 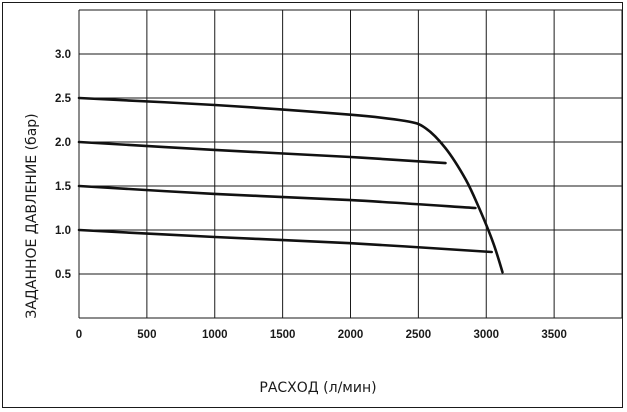 What do you see at coordinates (351, 335) in the screenshot?
I see `x-tick-label: 2000` at bounding box center [351, 335].